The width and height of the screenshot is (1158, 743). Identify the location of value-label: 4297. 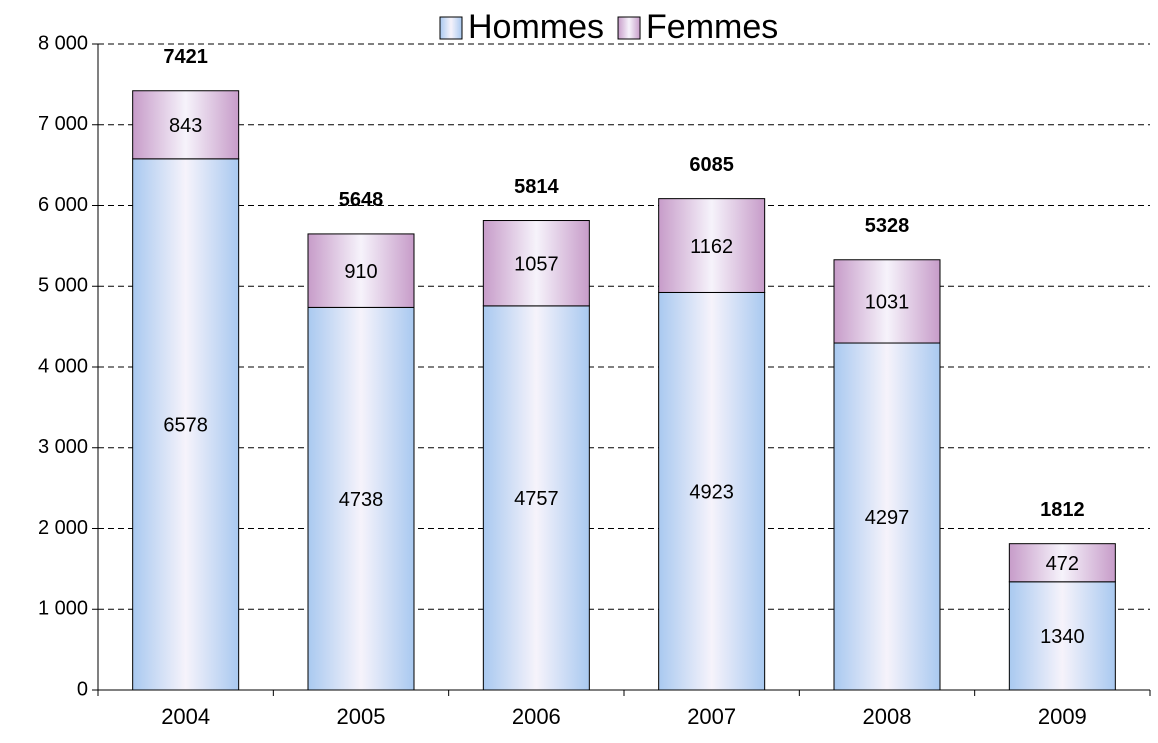
(887, 518).